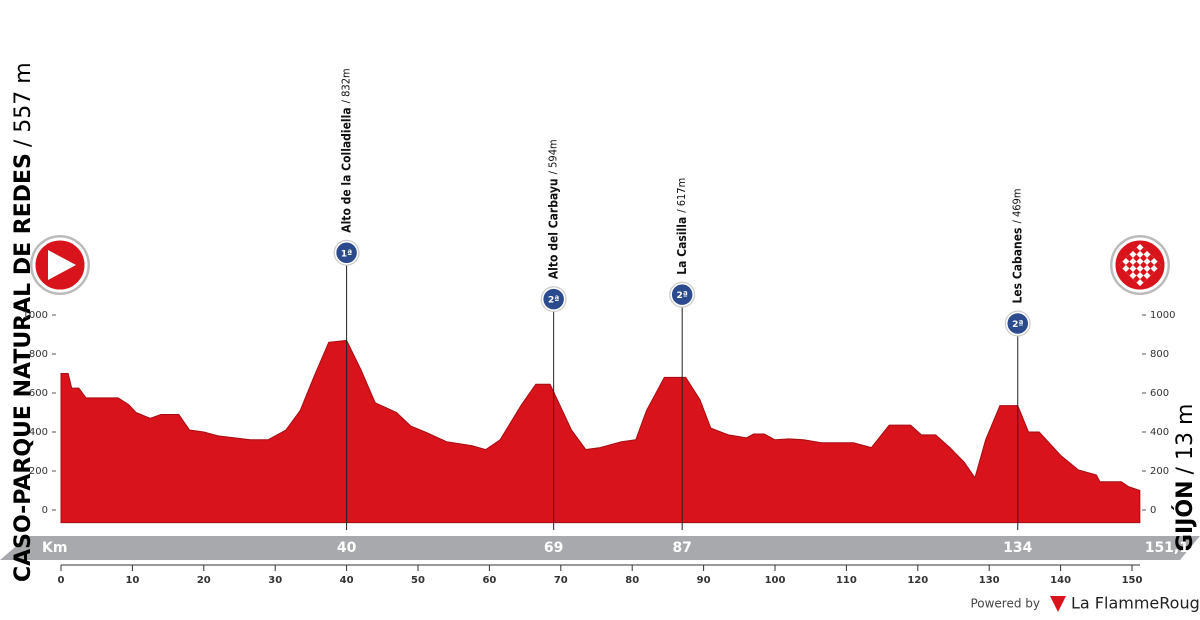 This screenshot has height=620, width=1200. Describe the element at coordinates (1017, 548) in the screenshot. I see `km-mark-label: 134` at that location.